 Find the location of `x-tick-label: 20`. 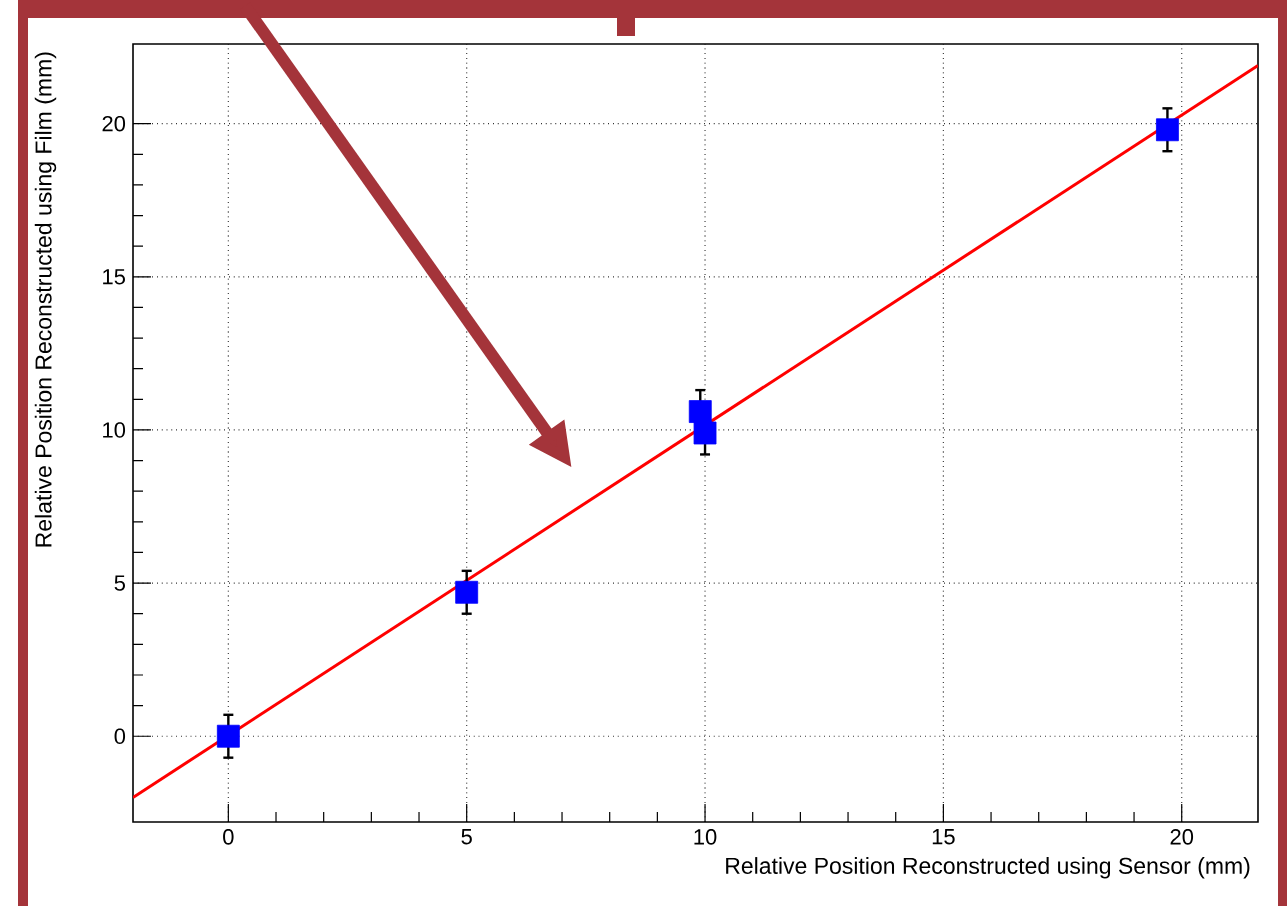

x-tick-label: 20 is located at coordinates (1182, 837).